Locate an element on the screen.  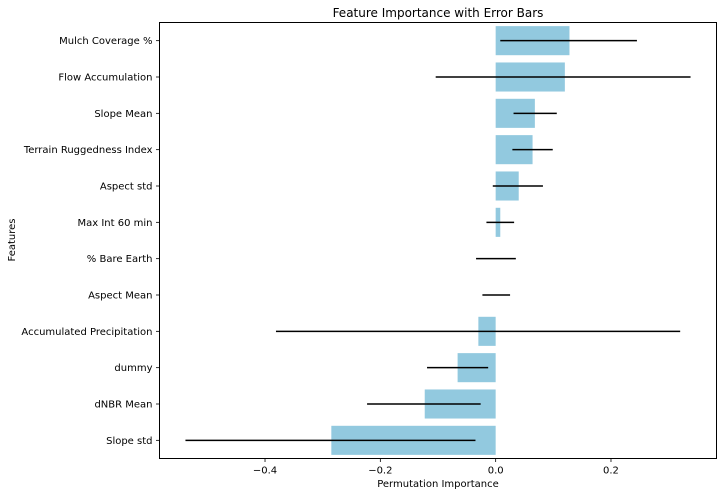
y-tick-label-4: Aspect std is located at coordinates (126, 187).